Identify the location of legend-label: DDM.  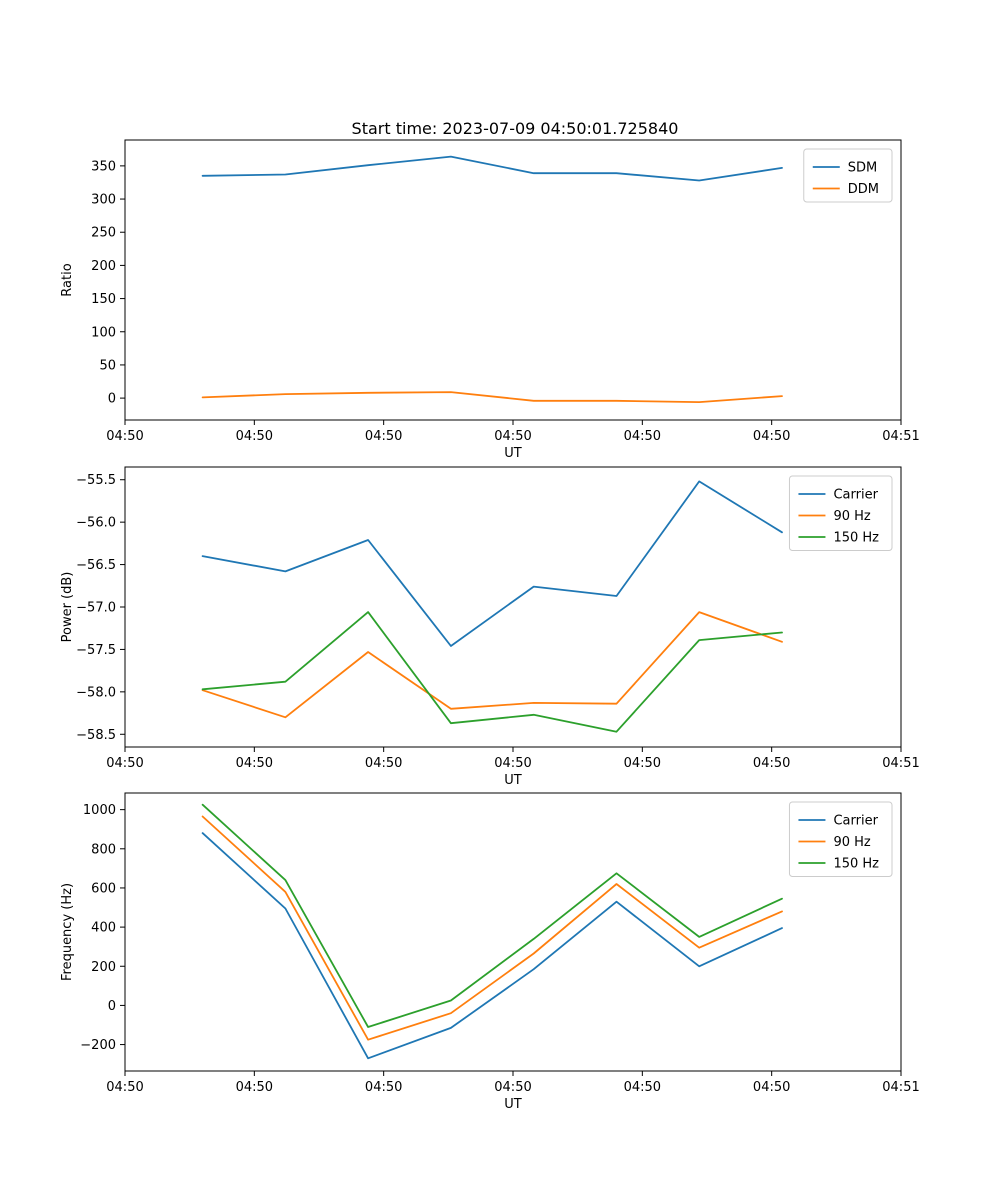
(863, 189).